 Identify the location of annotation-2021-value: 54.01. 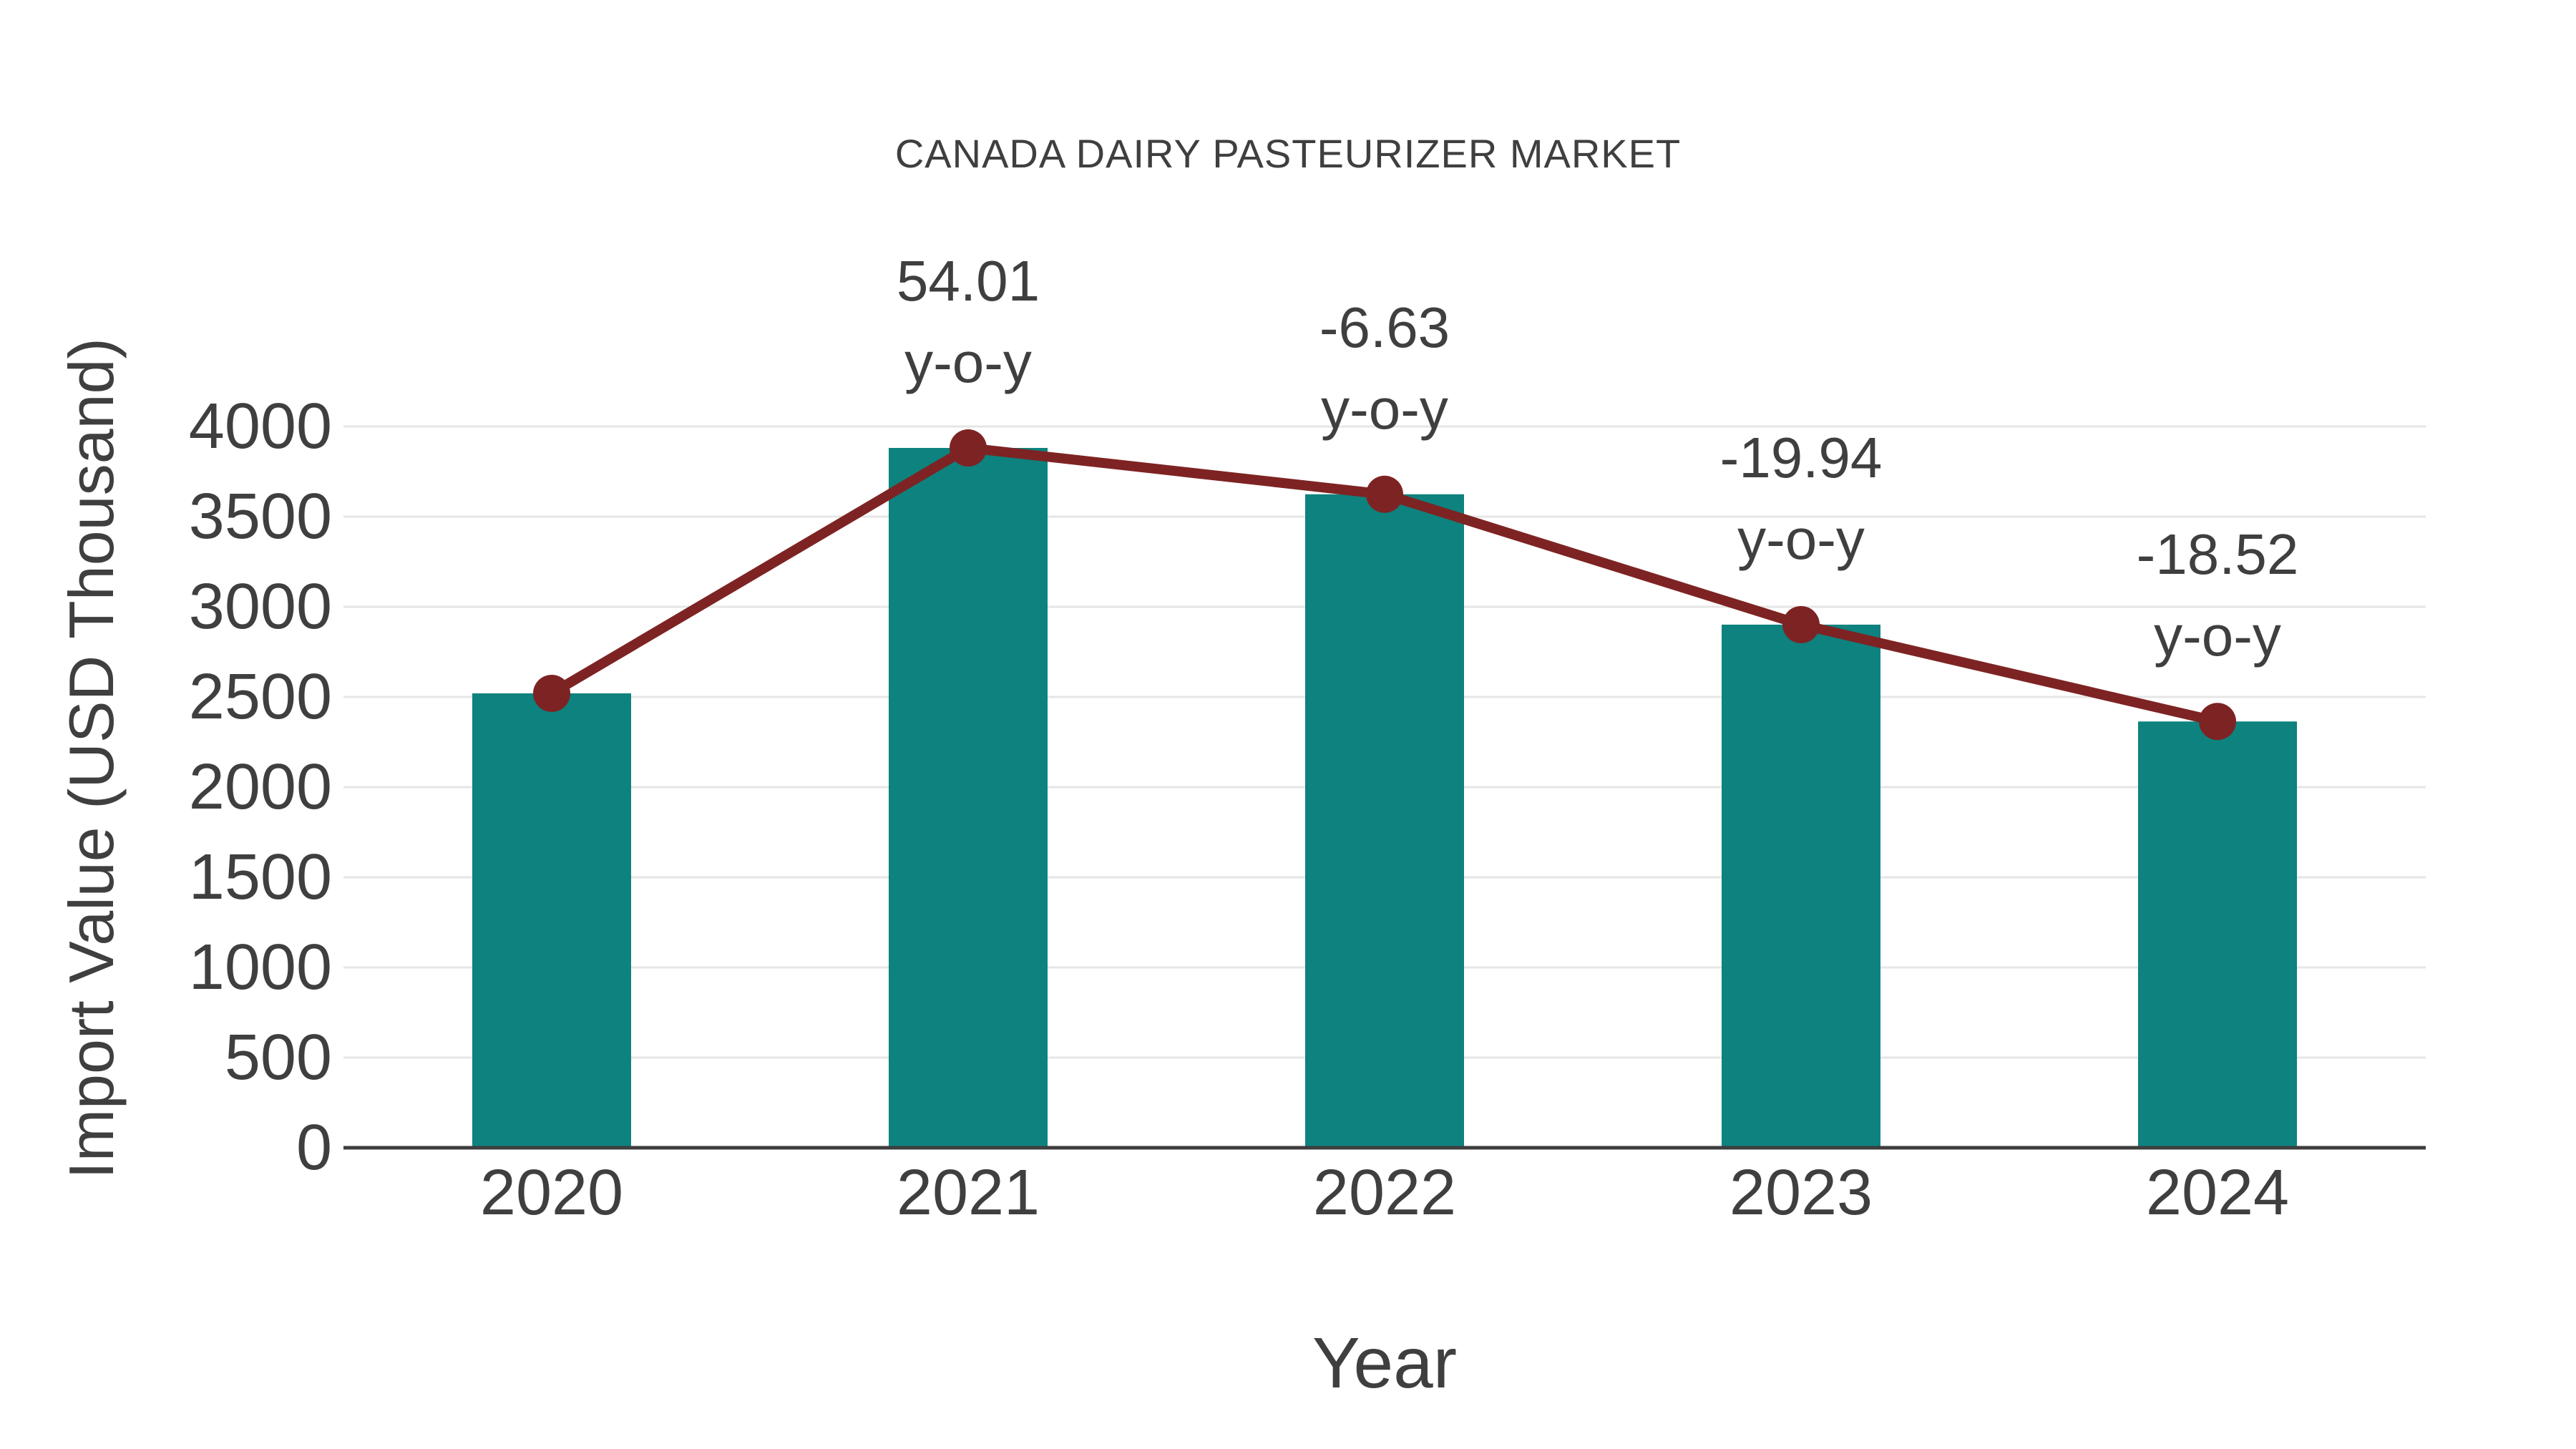
(968, 280).